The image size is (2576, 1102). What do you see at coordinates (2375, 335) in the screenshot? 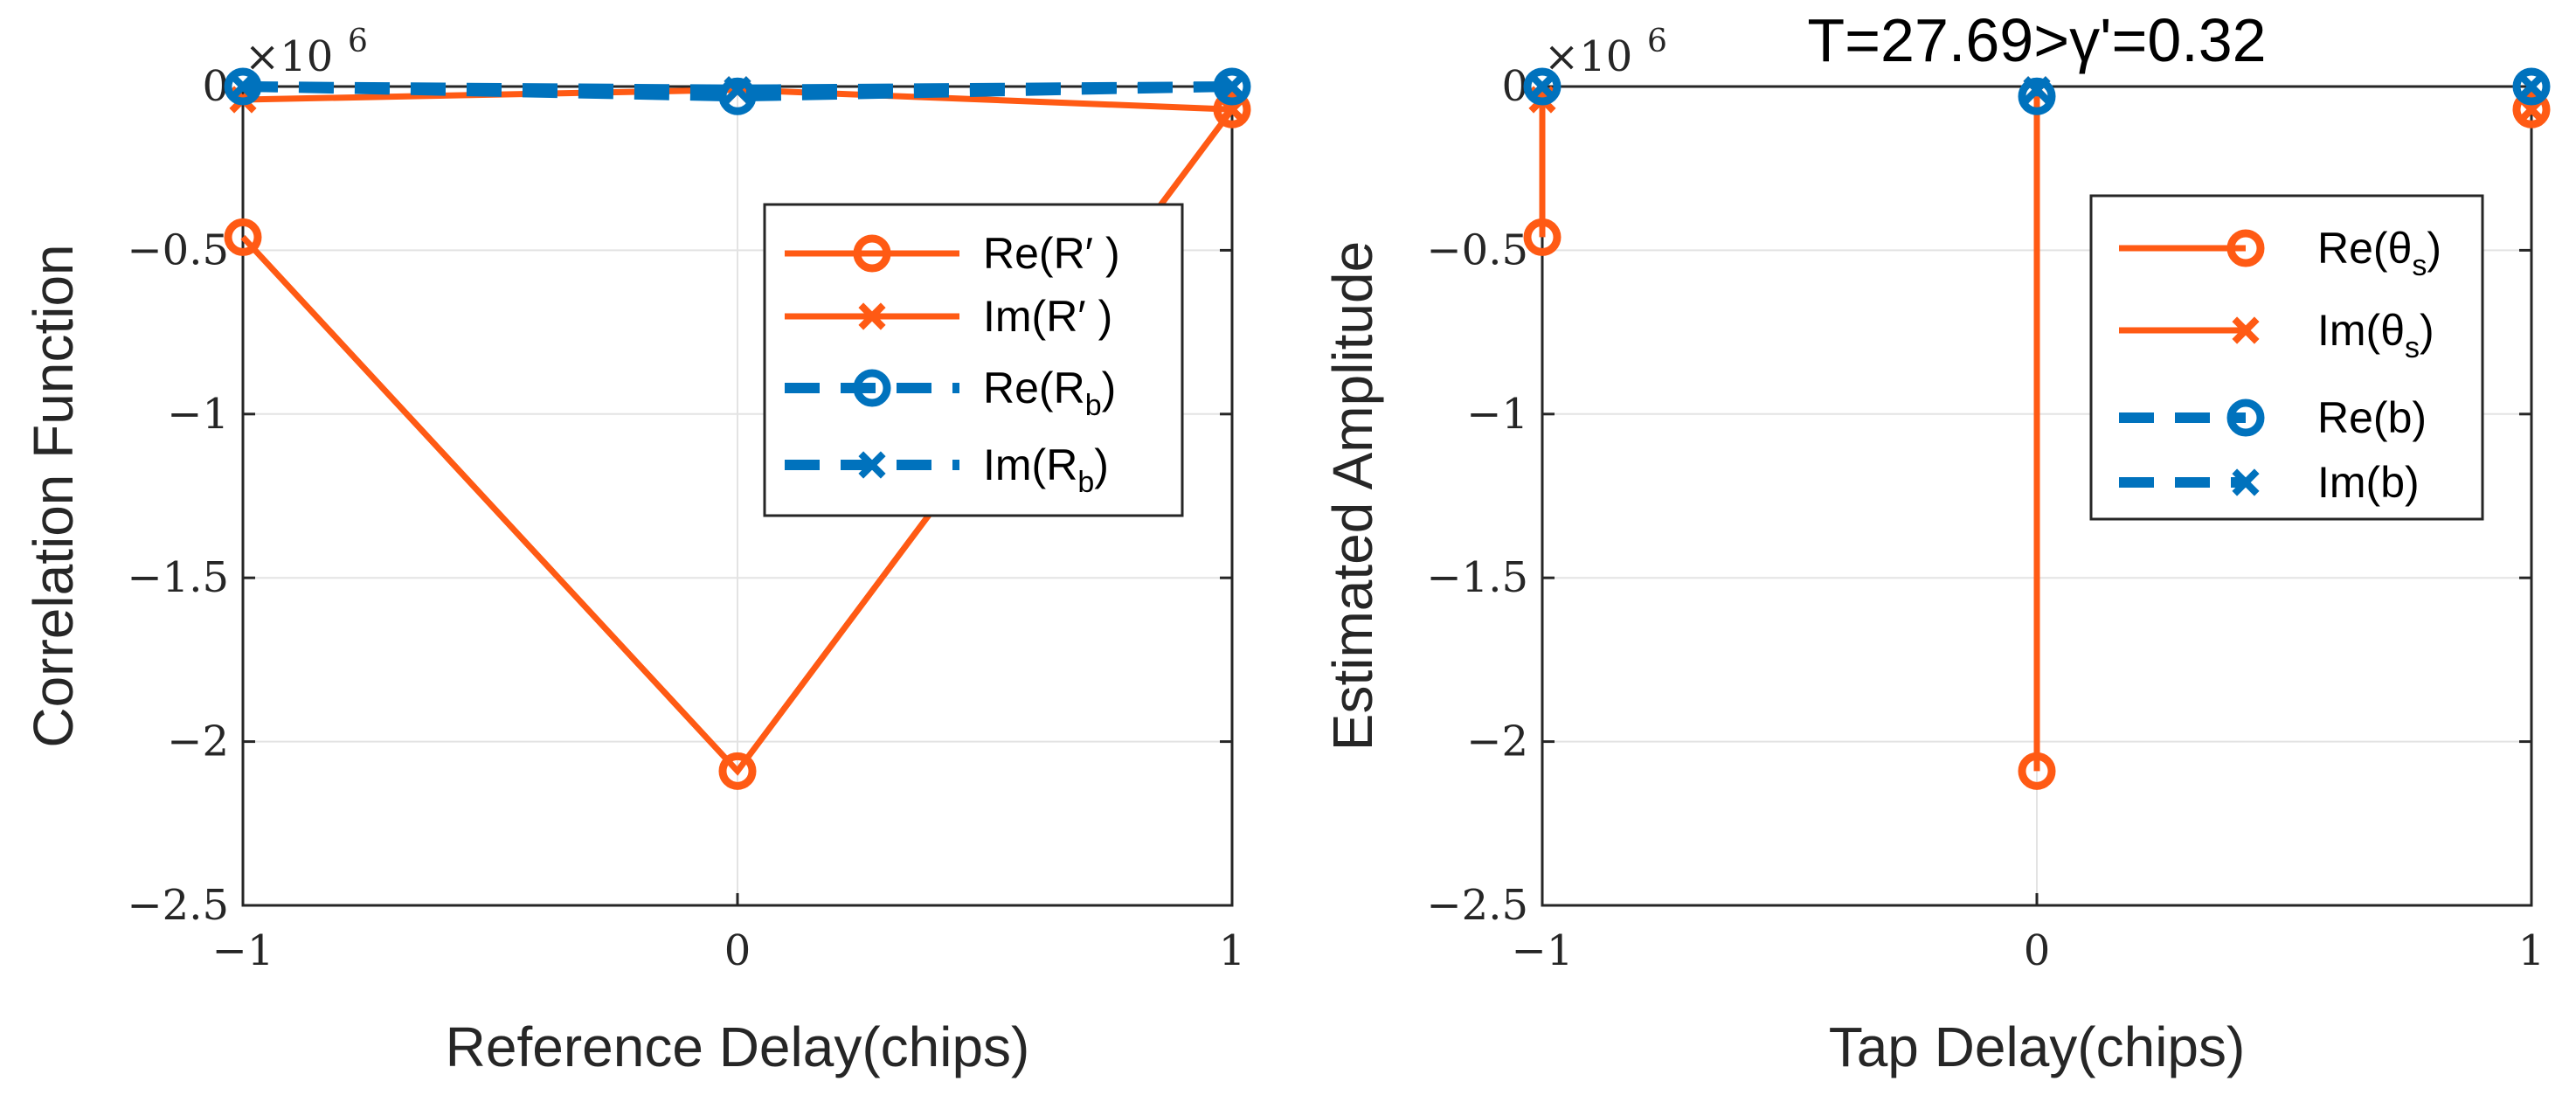
I see `legend-label: Im(θs)` at bounding box center [2375, 335].